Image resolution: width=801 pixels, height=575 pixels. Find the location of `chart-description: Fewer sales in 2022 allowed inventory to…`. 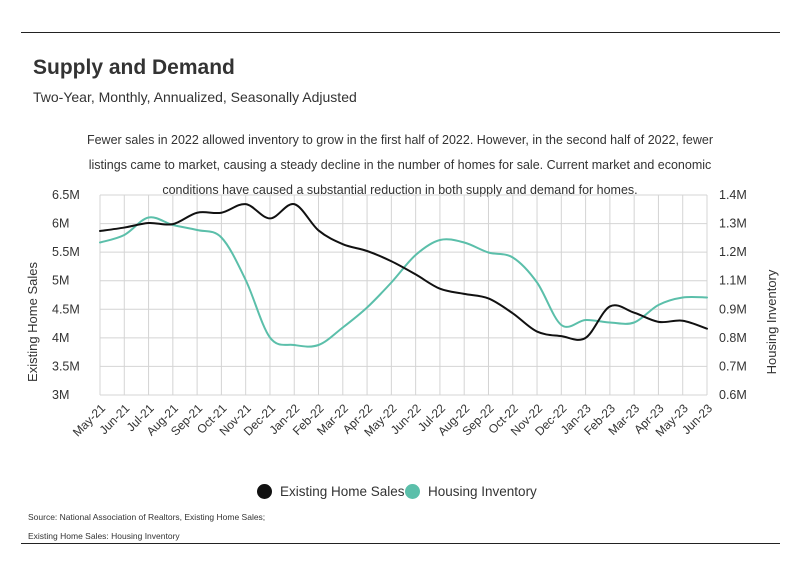

chart-description: Fewer sales in 2022 allowed inventory to… is located at coordinates (400, 165).